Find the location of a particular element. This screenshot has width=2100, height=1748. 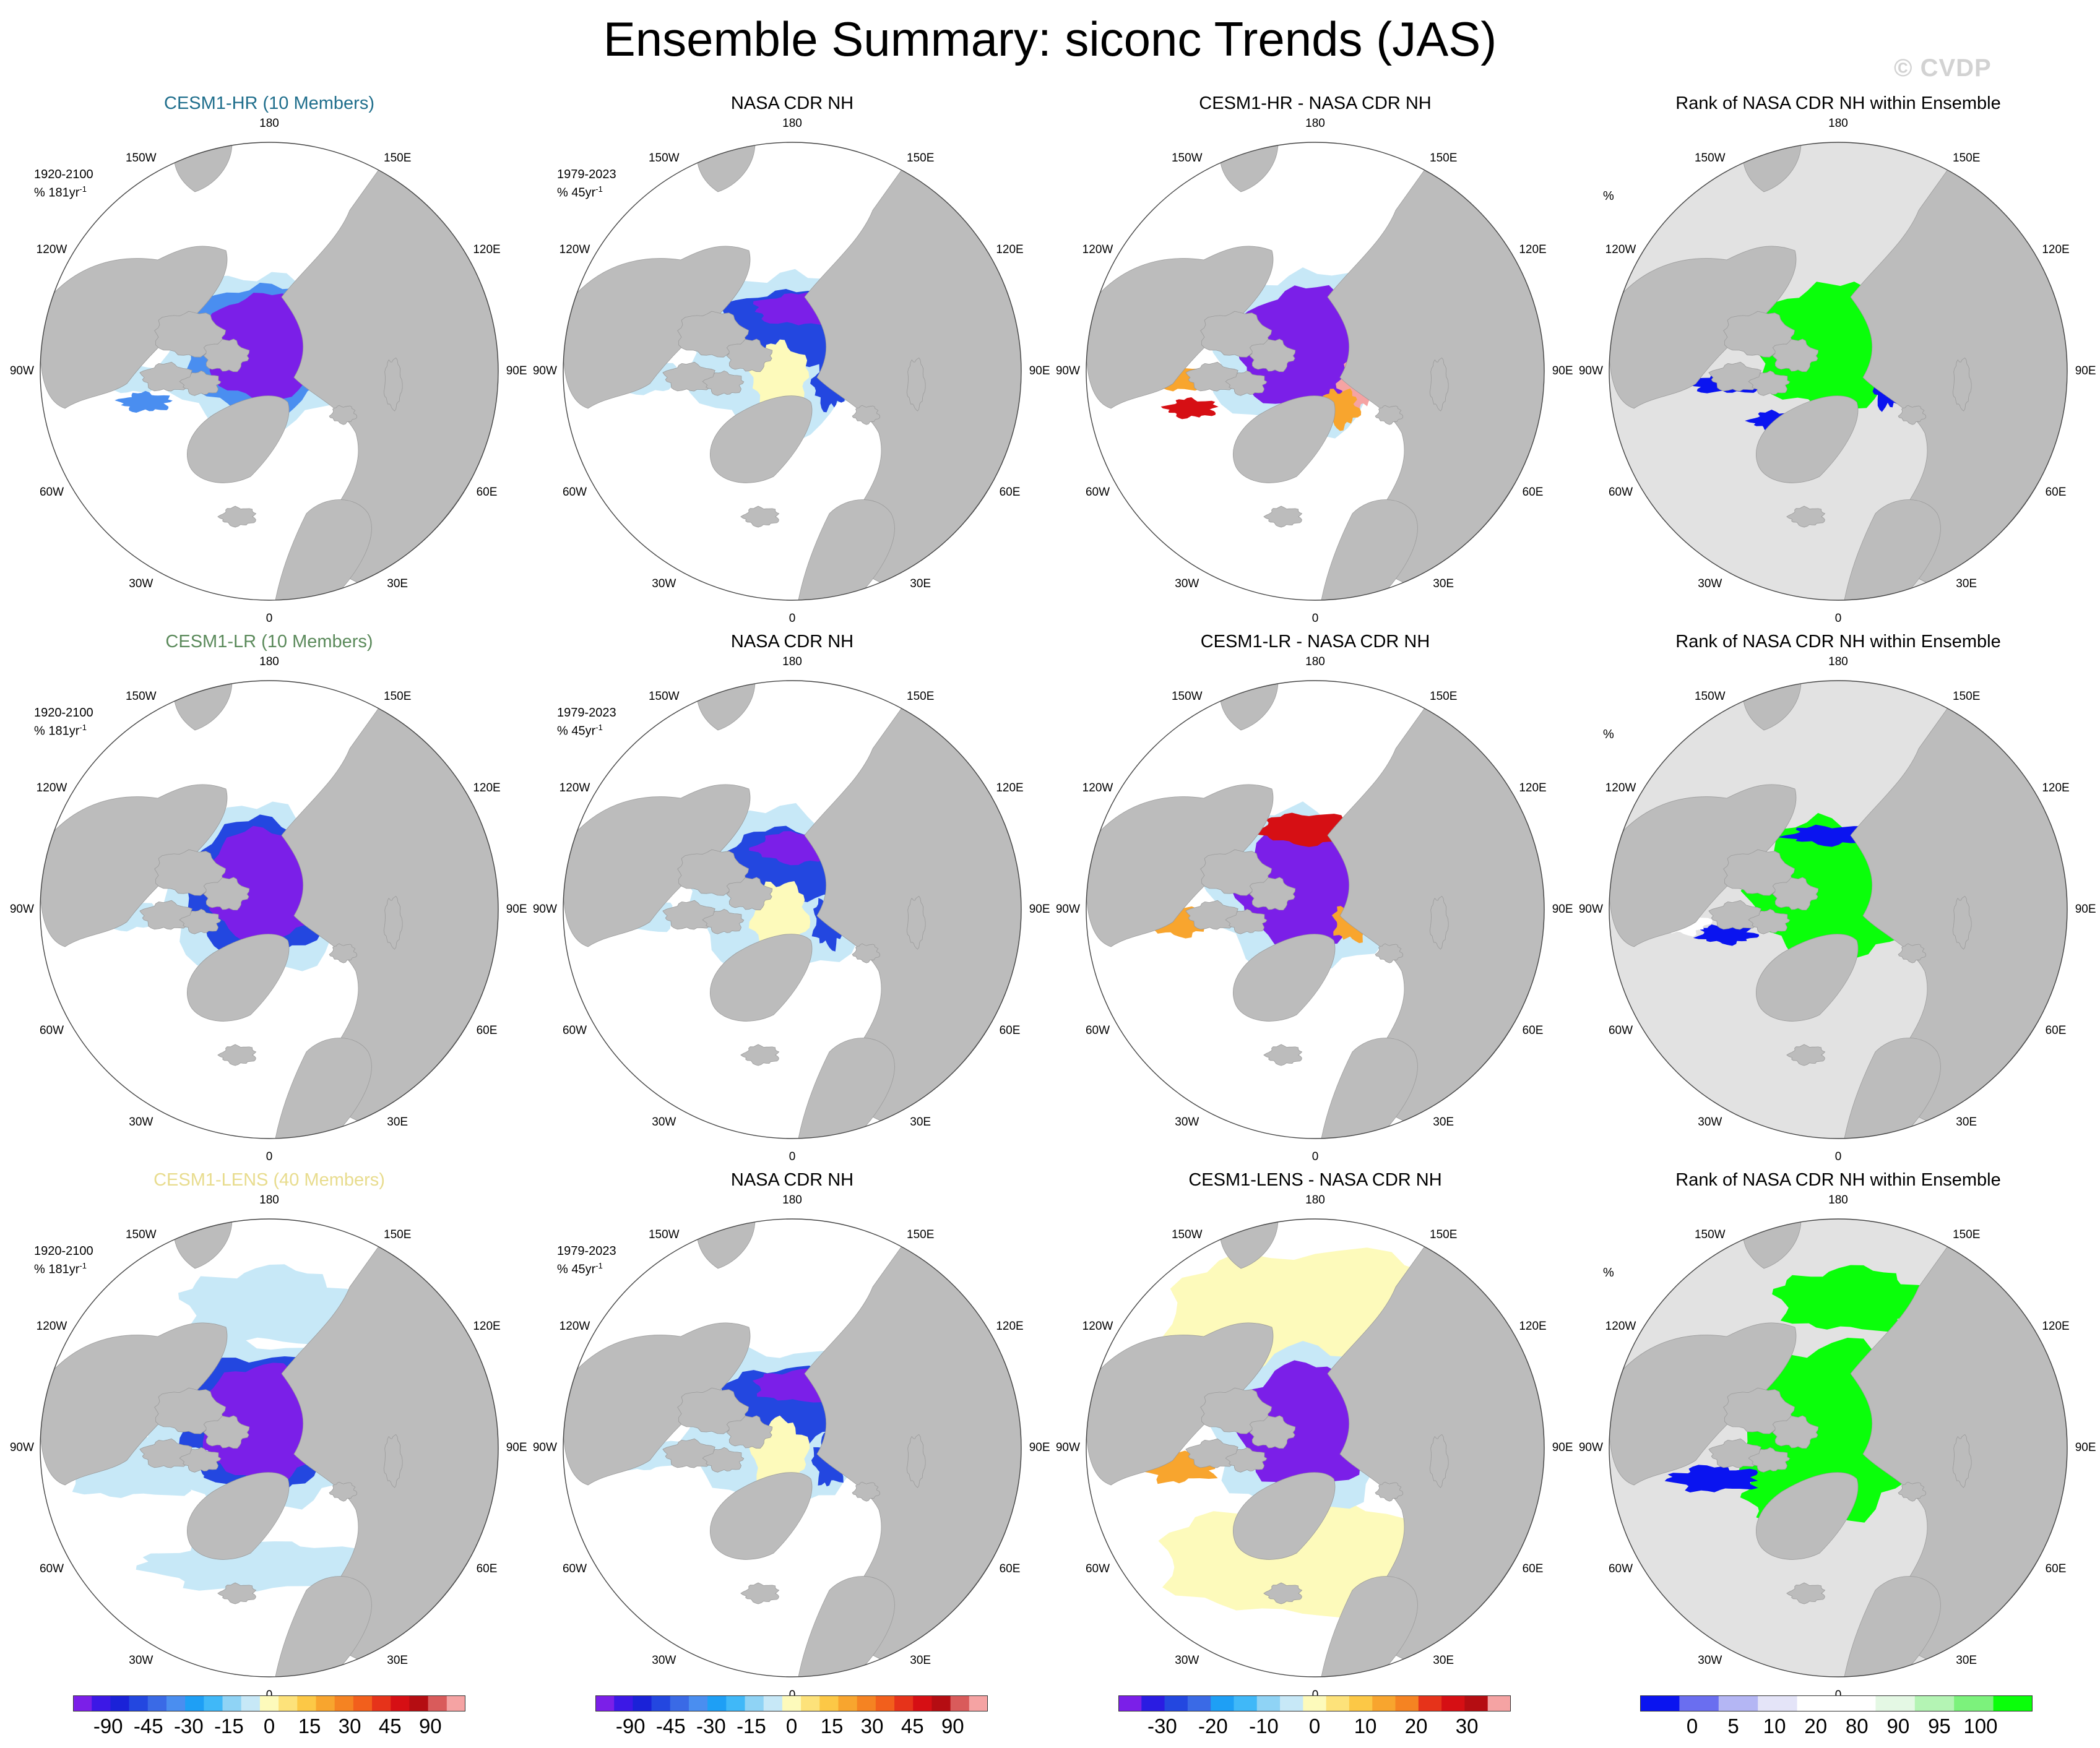

panel-note-units: % 181yr is located at coordinates (57, 731).